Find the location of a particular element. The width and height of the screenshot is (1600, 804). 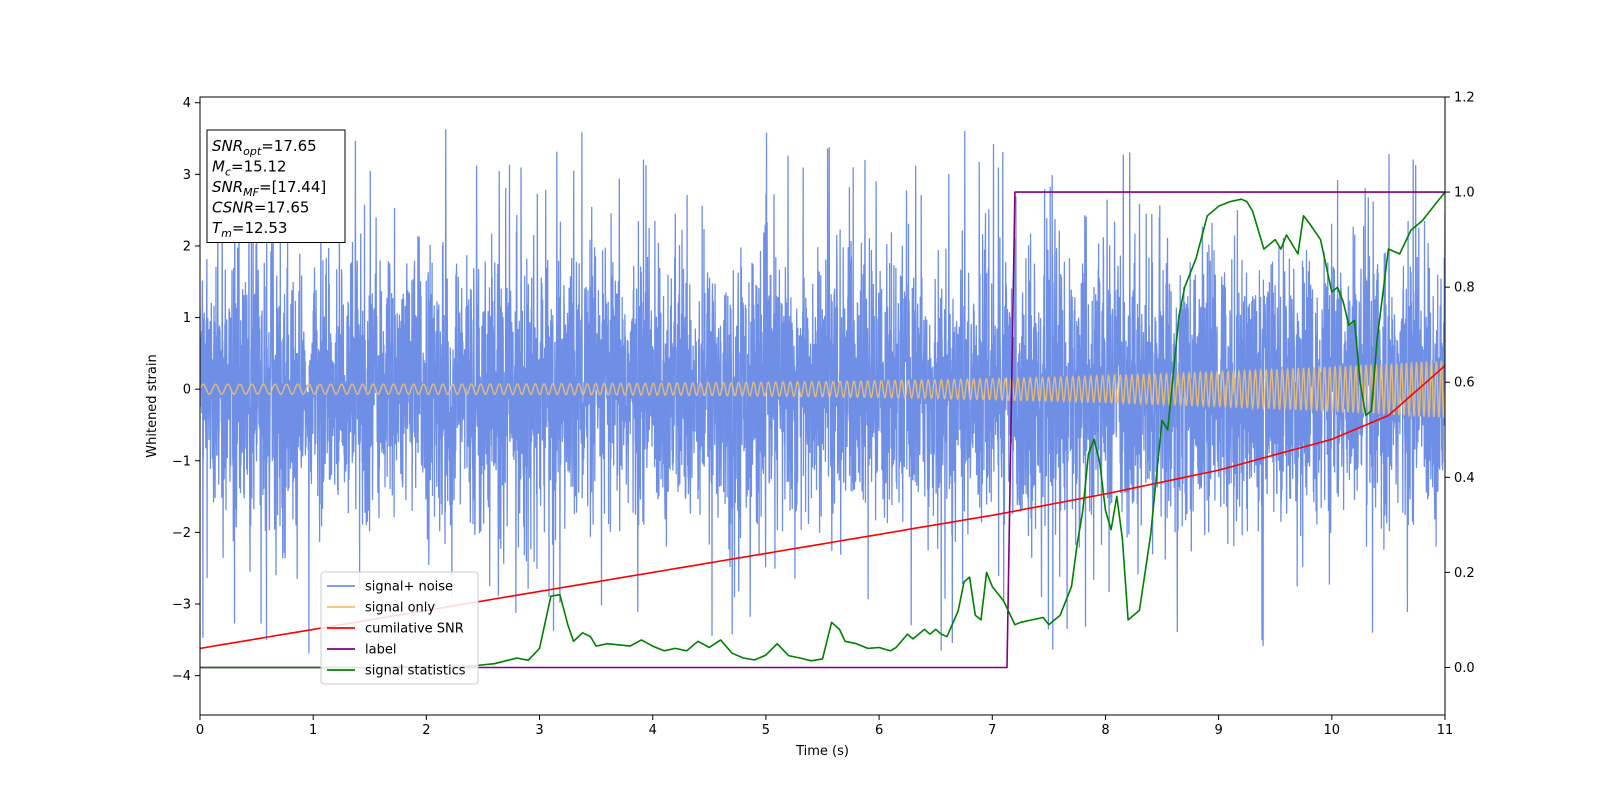

annotation-line: SNRopt=17.65 is located at coordinates (264, 147).